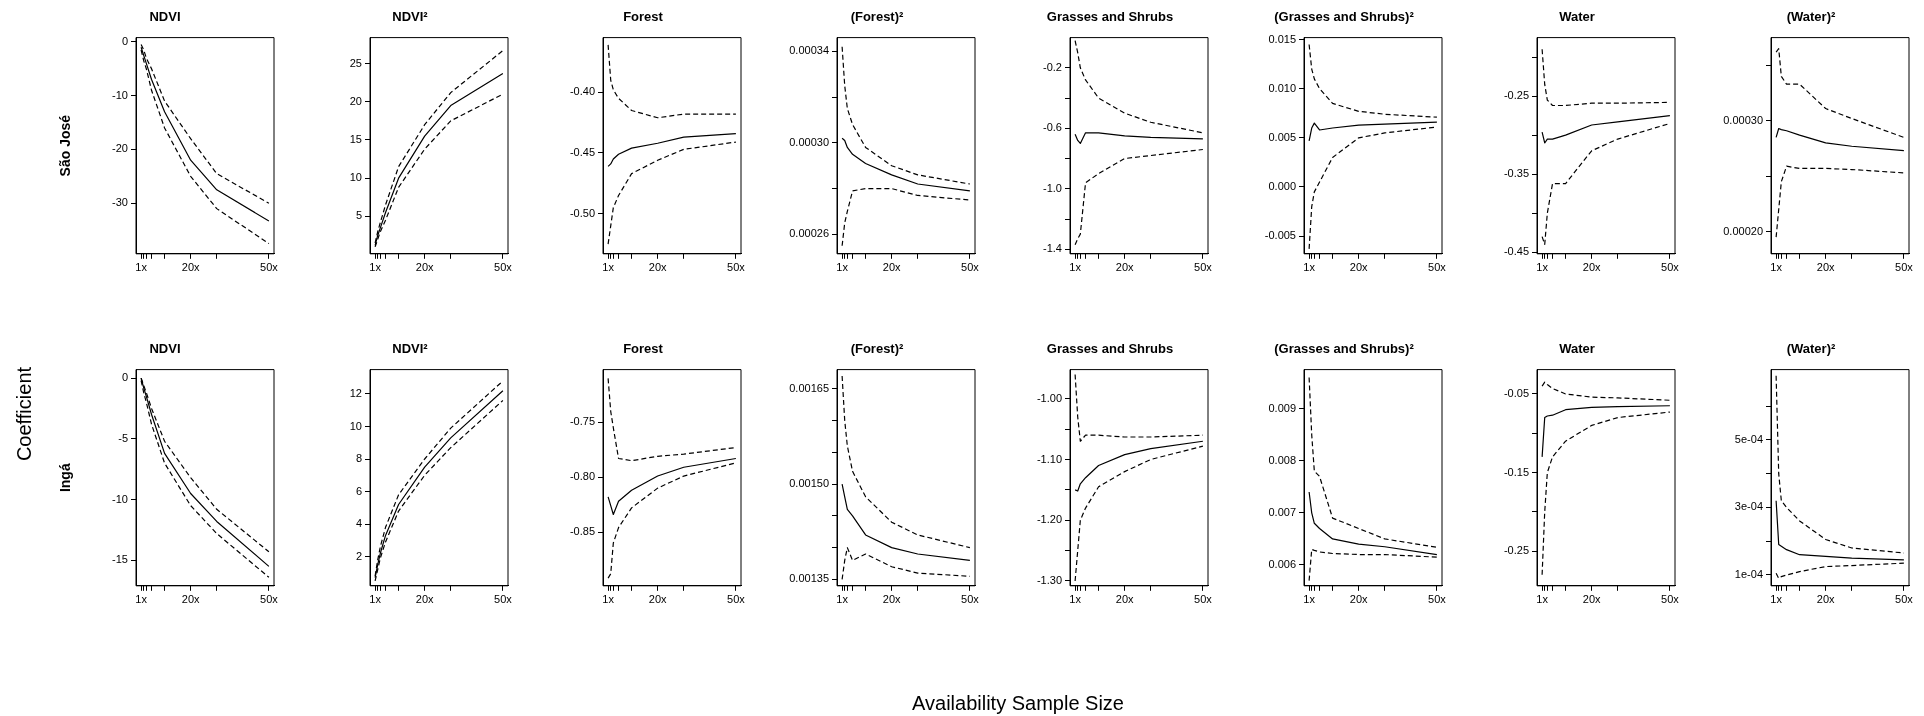  I want to click on chart-title: (Water)², so click(1811, 17).